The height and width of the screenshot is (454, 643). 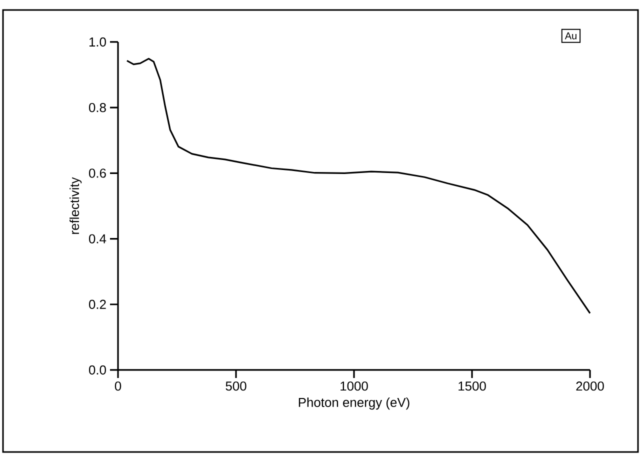 What do you see at coordinates (97, 107) in the screenshot?
I see `y-tick-label: 0.8` at bounding box center [97, 107].